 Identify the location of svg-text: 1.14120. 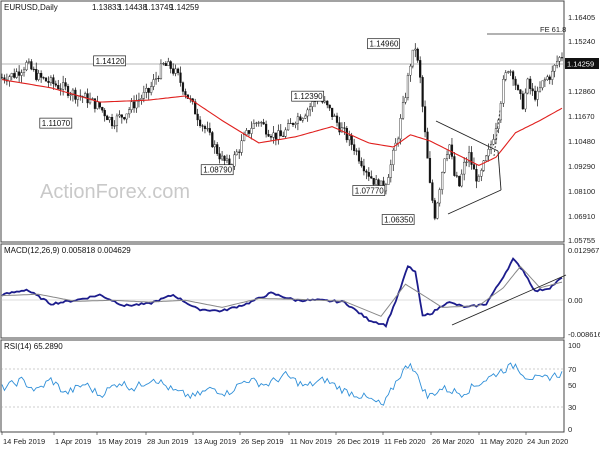
(110, 61).